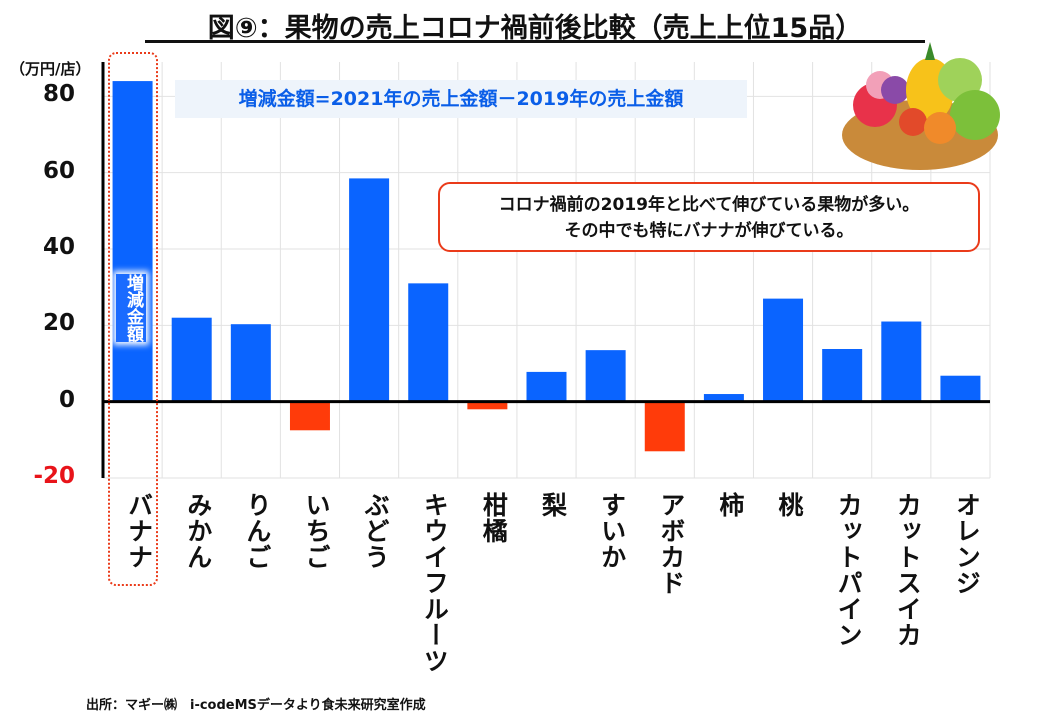 The width and height of the screenshot is (1040, 720). Describe the element at coordinates (901, 361) in the screenshot. I see `bar-カットスイカ` at that location.